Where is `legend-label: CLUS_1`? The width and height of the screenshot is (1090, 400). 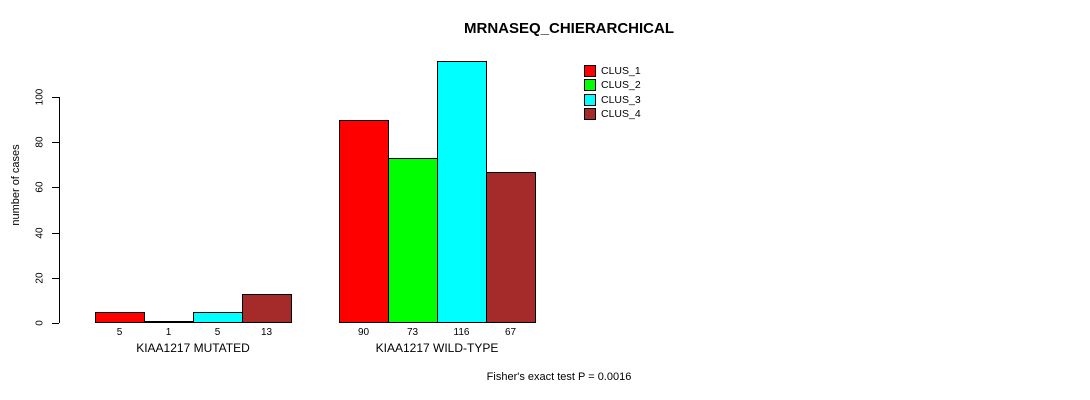
legend-label: CLUS_1 is located at coordinates (621, 70).